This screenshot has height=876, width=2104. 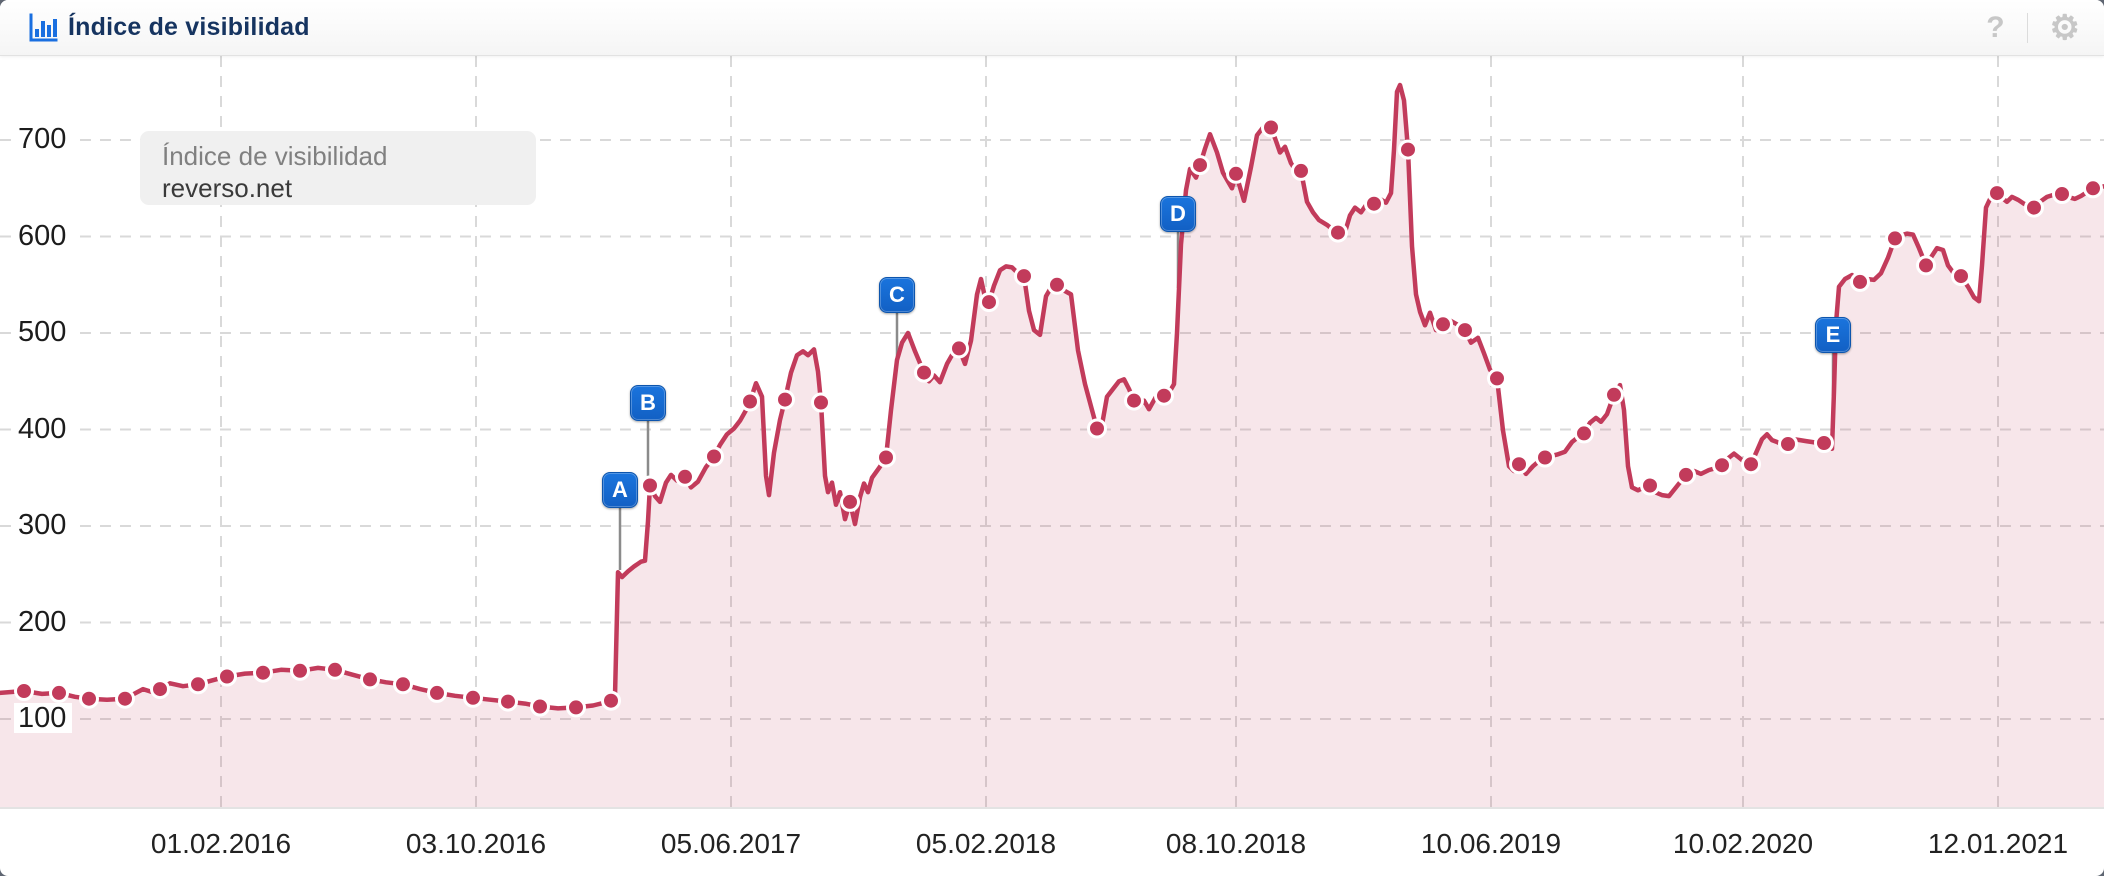 What do you see at coordinates (43, 139) in the screenshot?
I see `y-tick-label: 700` at bounding box center [43, 139].